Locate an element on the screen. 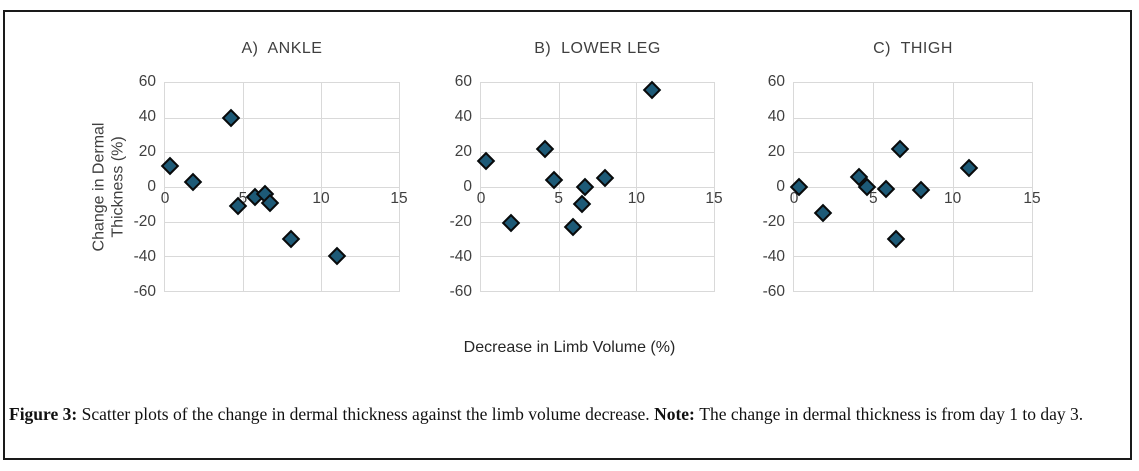 This screenshot has width=1139, height=471. chart-title: C) THIGH is located at coordinates (913, 48).